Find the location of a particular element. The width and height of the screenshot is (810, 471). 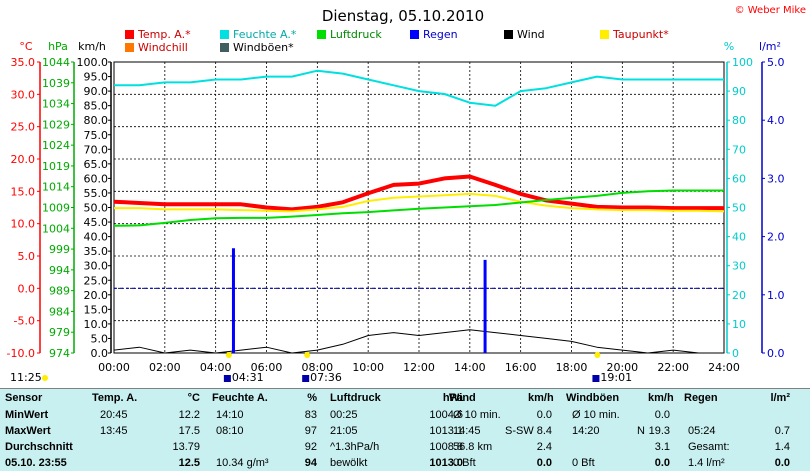

pressure-tick-label: 1019 is located at coordinates (56, 166).